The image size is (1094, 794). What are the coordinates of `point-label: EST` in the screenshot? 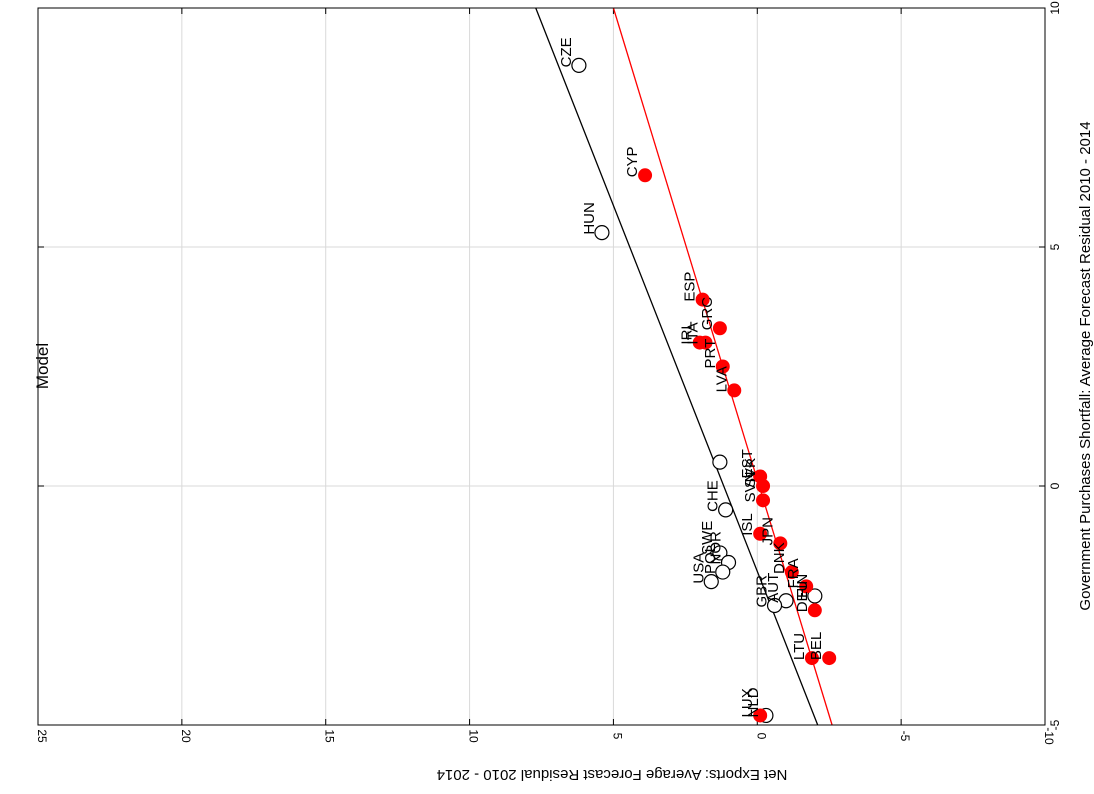 It's located at (747, 463).